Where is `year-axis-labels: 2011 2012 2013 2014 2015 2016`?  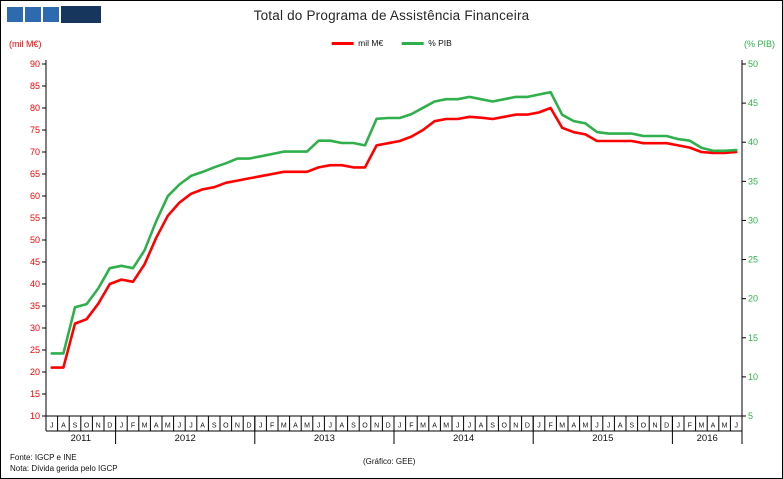 year-axis-labels: 2011 2012 2013 2014 2015 2016 is located at coordinates (394, 438).